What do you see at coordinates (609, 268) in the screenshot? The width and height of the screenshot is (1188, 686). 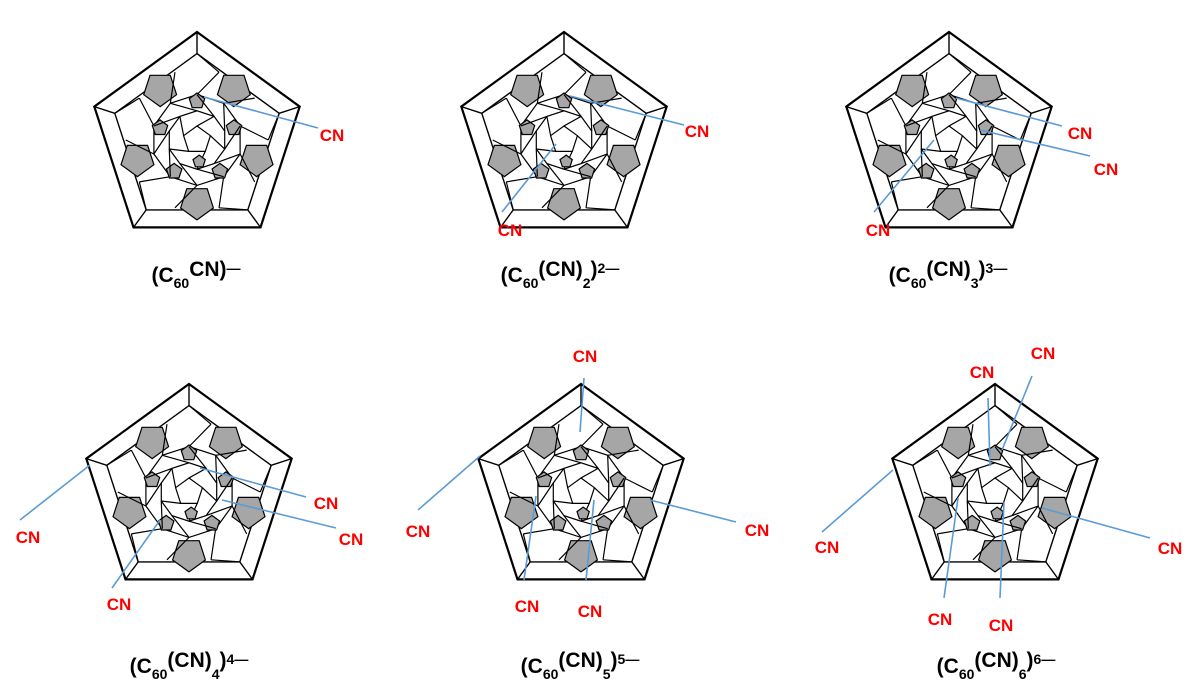 I see `caption-sup: 2—` at bounding box center [609, 268].